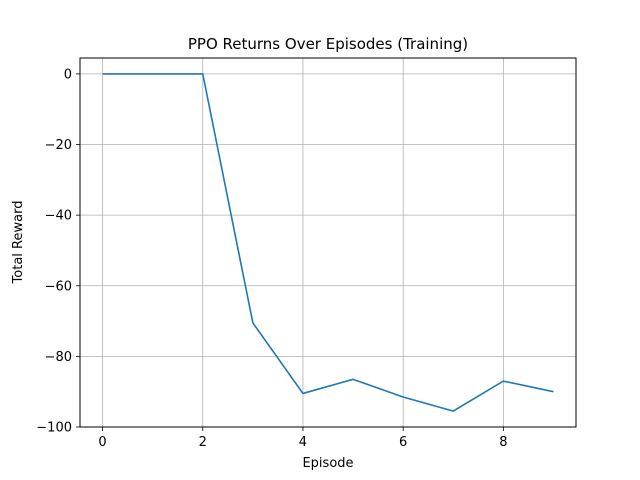 The image size is (640, 480). What do you see at coordinates (54, 428) in the screenshot?
I see `y-tick-label: −100` at bounding box center [54, 428].